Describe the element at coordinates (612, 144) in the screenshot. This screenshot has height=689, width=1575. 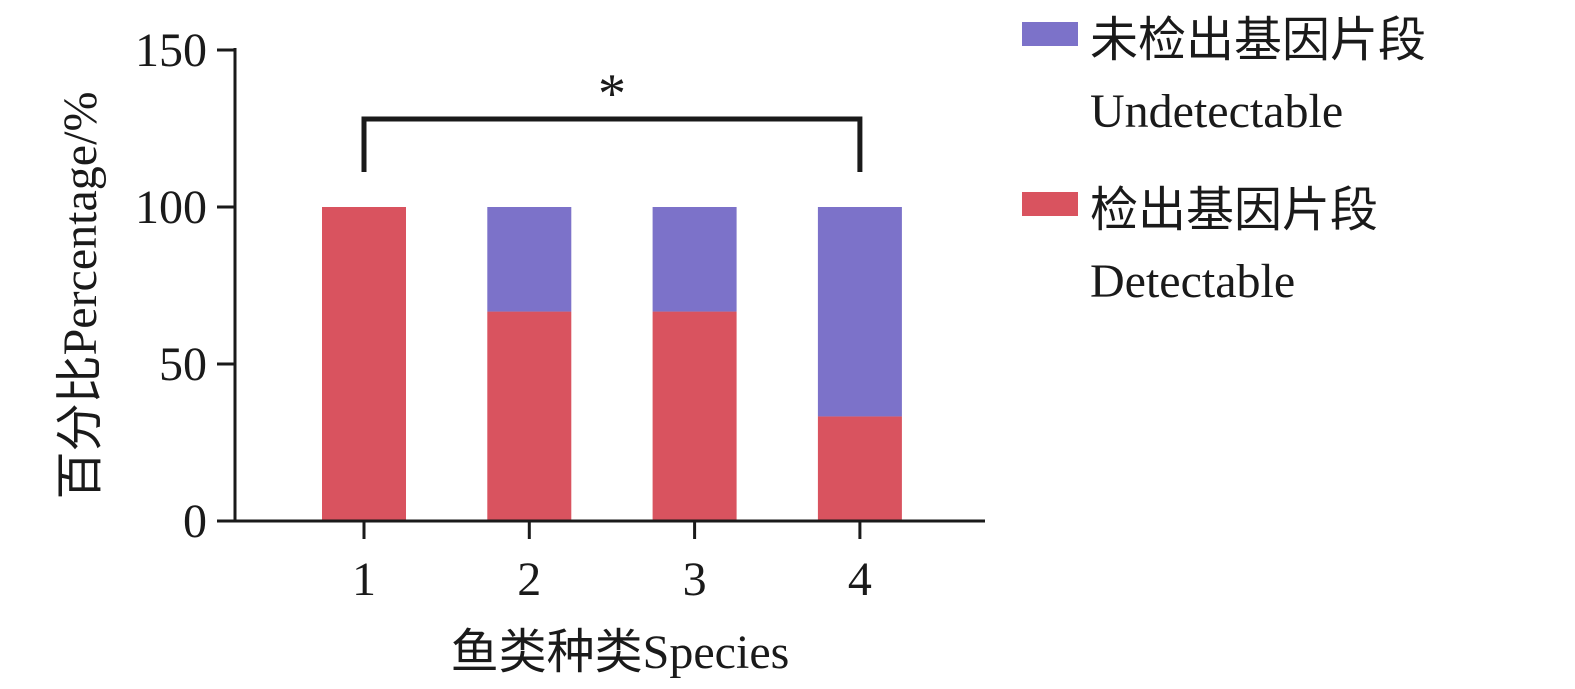
I see `significance-bracket` at that location.